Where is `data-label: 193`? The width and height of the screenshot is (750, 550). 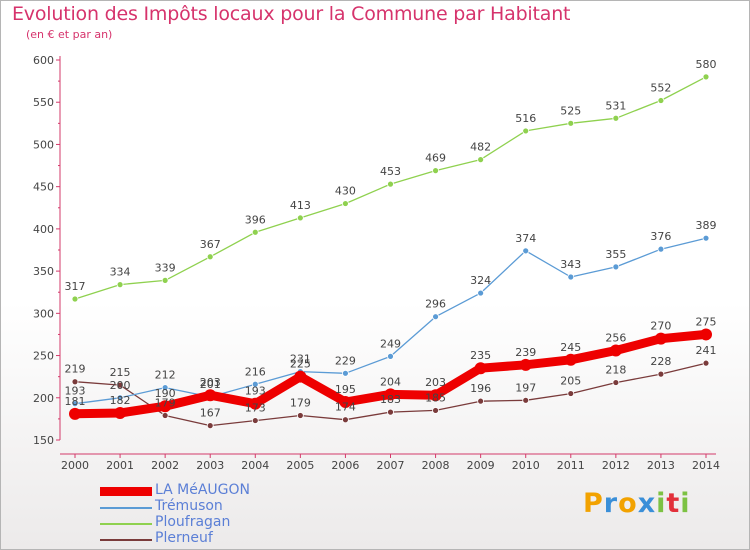 data-label: 193 is located at coordinates (75, 391).